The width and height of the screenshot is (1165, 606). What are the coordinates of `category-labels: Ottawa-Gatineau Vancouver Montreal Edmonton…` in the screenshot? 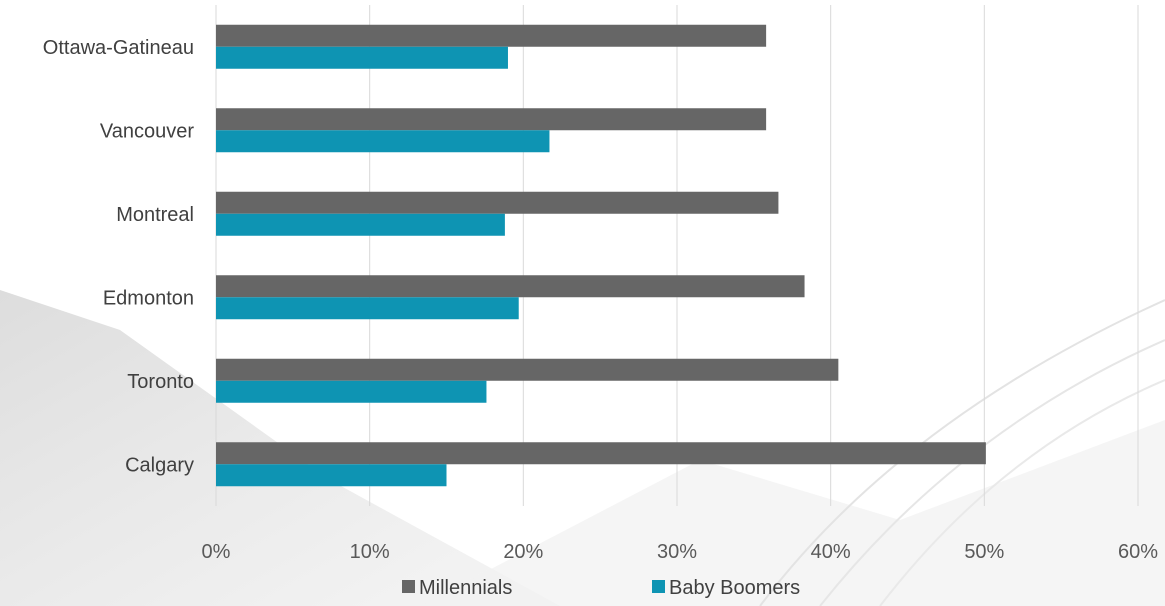 It's located at (119, 257).